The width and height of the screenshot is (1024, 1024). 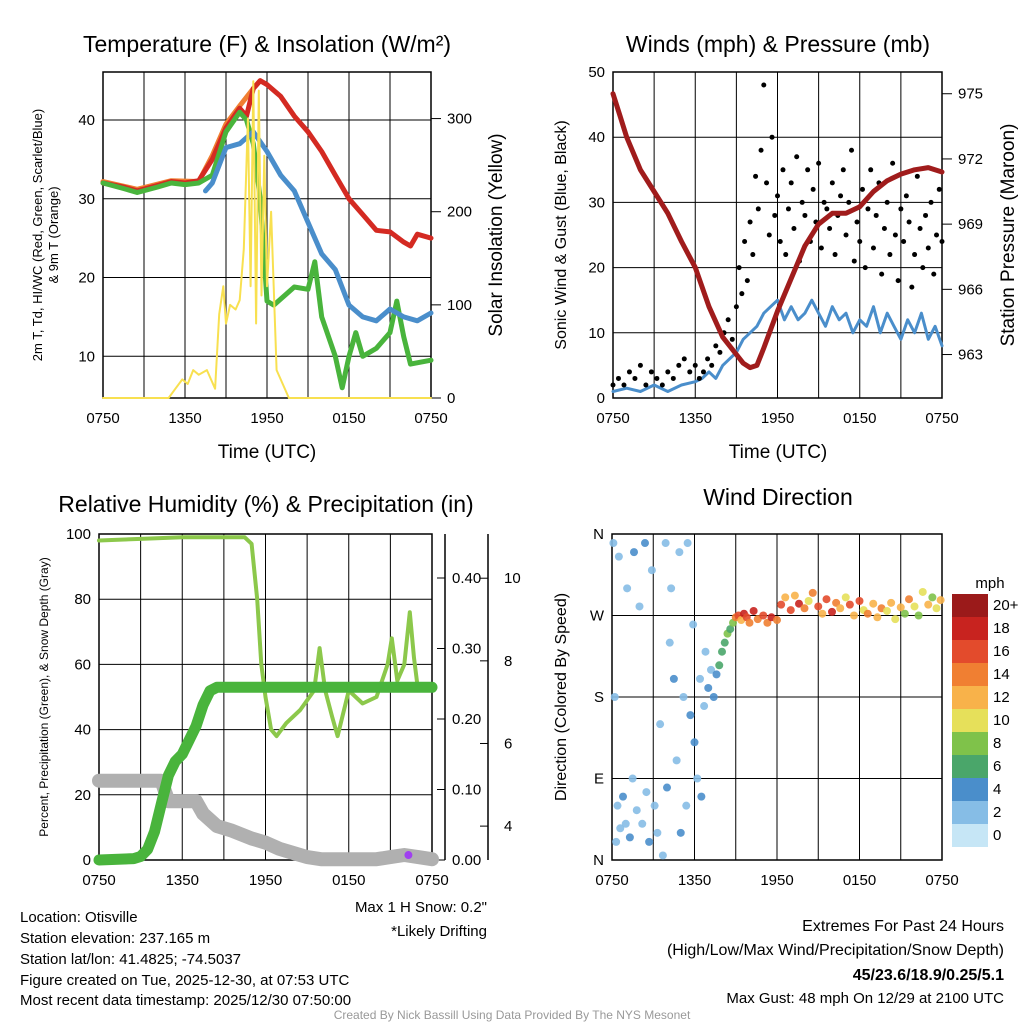 I want to click on colorbar-tick: 2, so click(x=997, y=812).